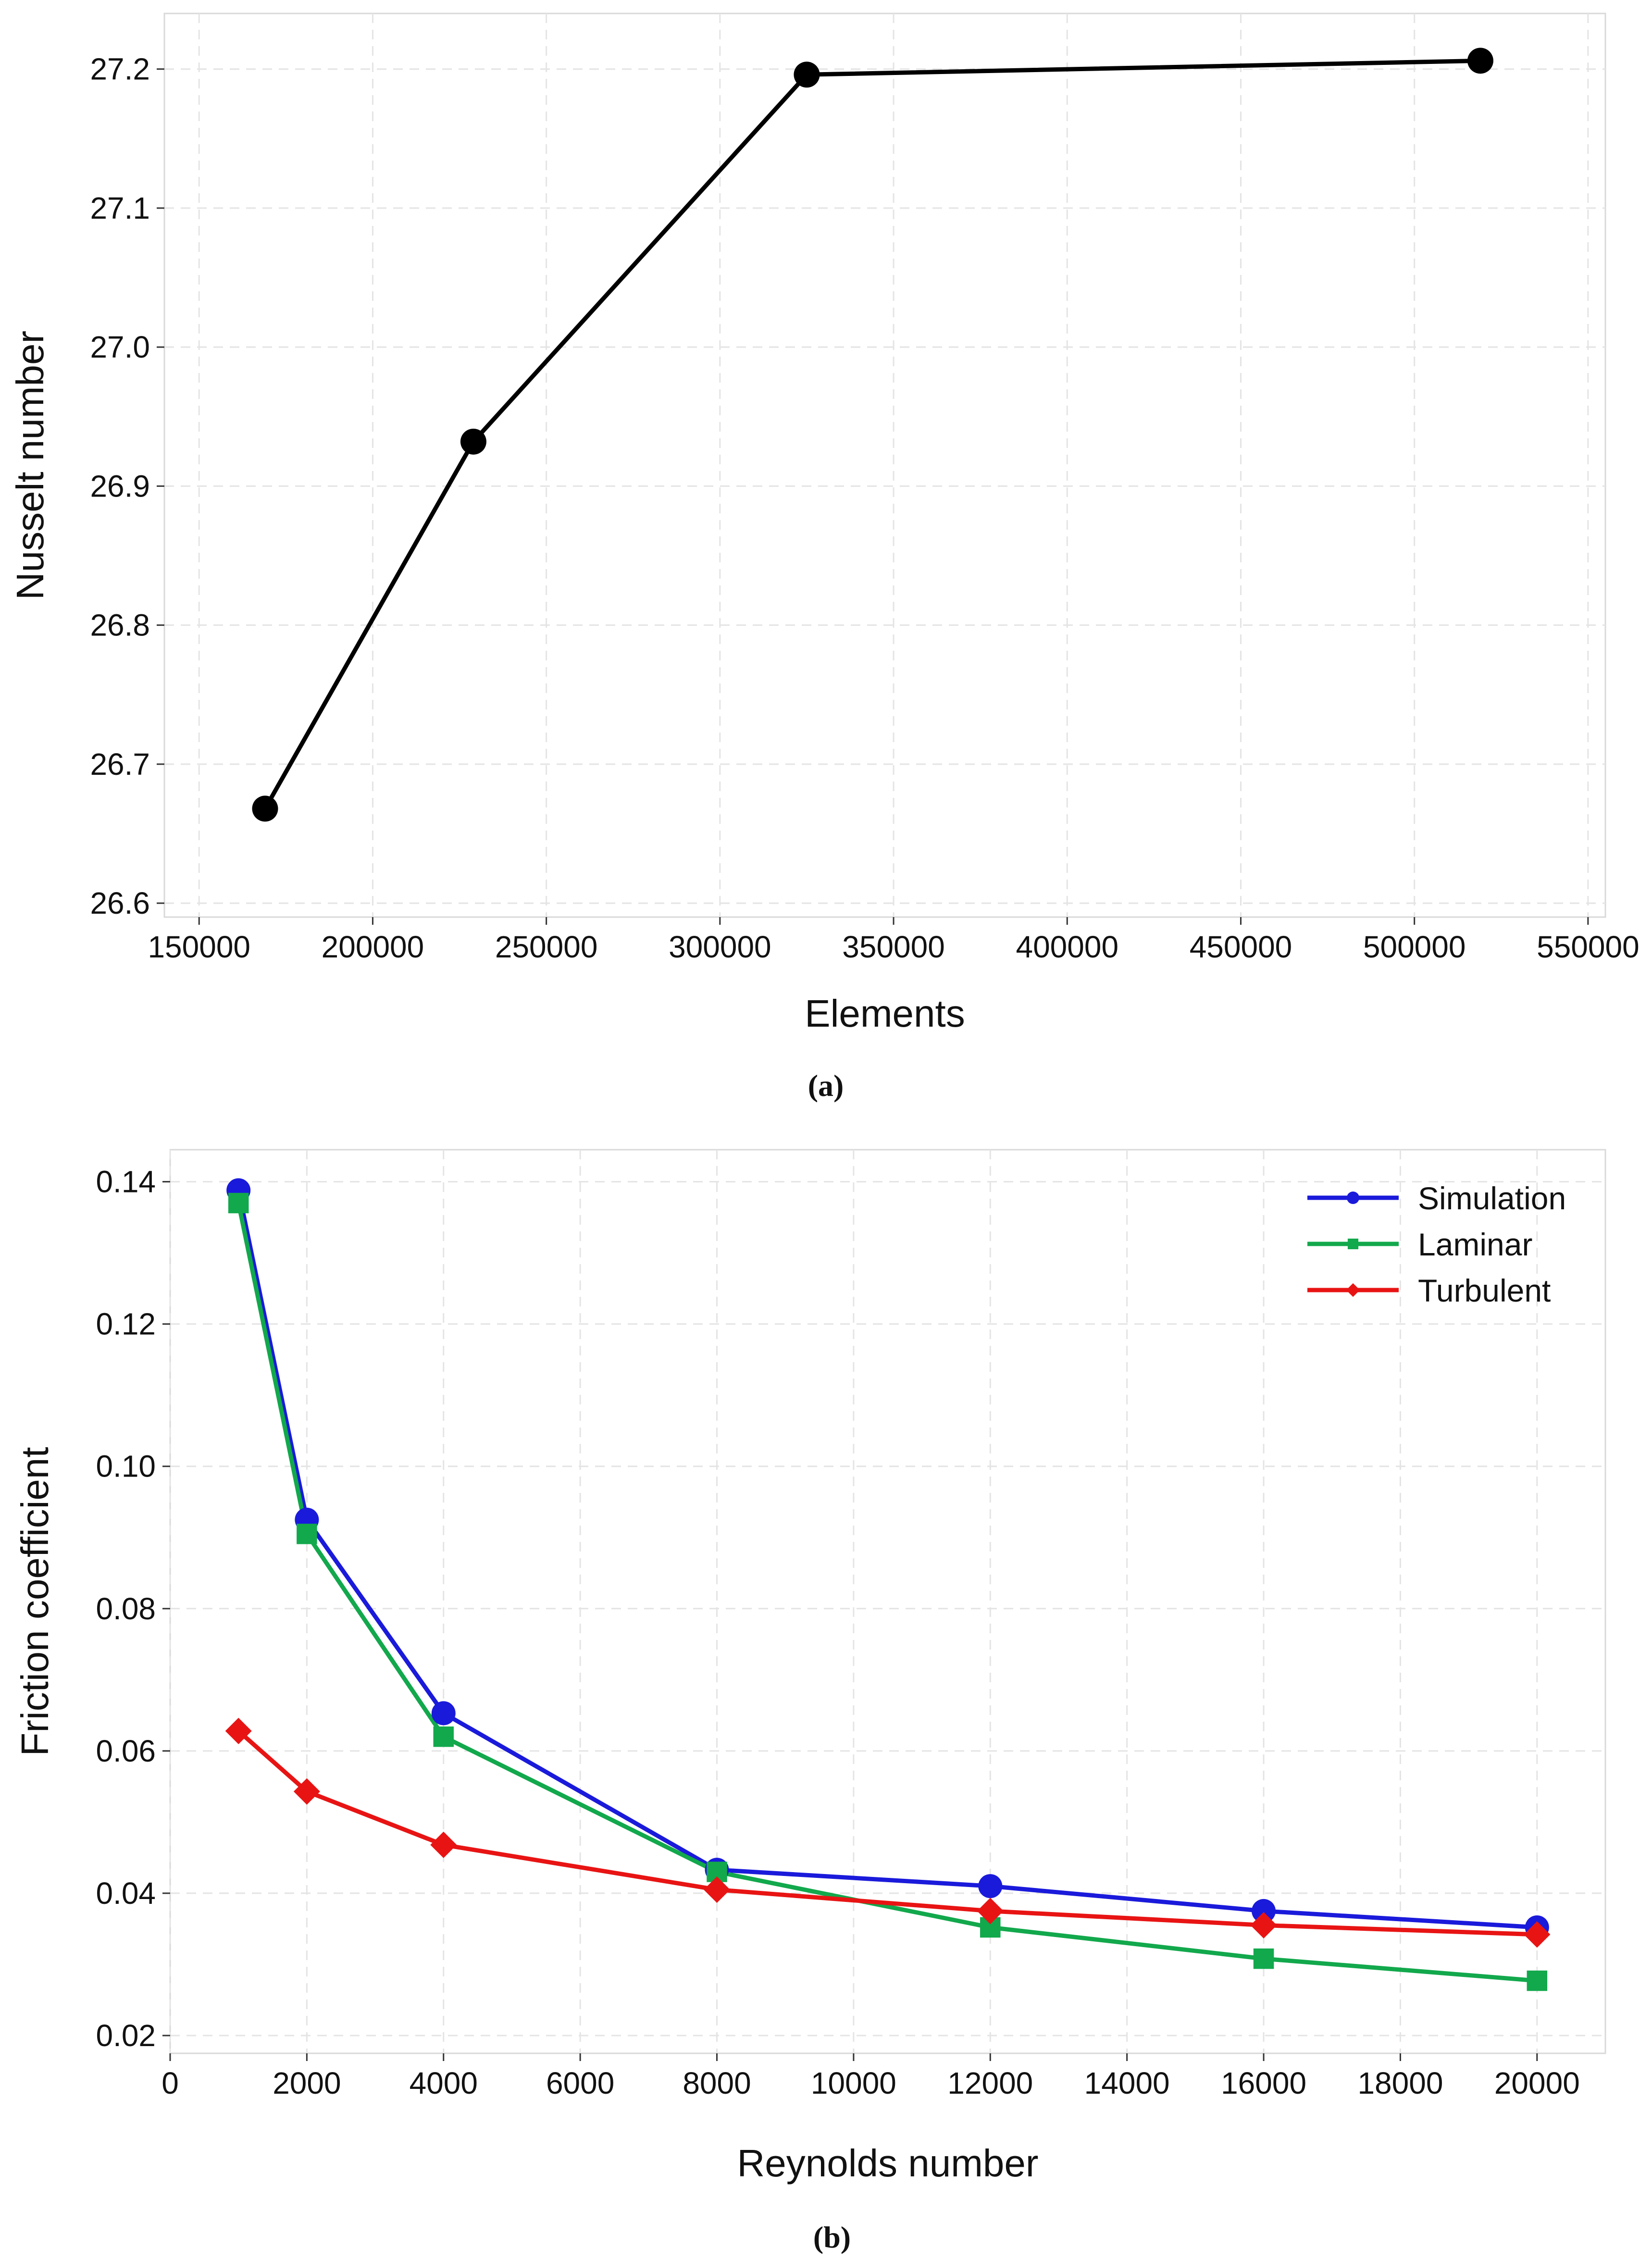  Describe the element at coordinates (1537, 2083) in the screenshot. I see `x-tick-label: 20000` at that location.